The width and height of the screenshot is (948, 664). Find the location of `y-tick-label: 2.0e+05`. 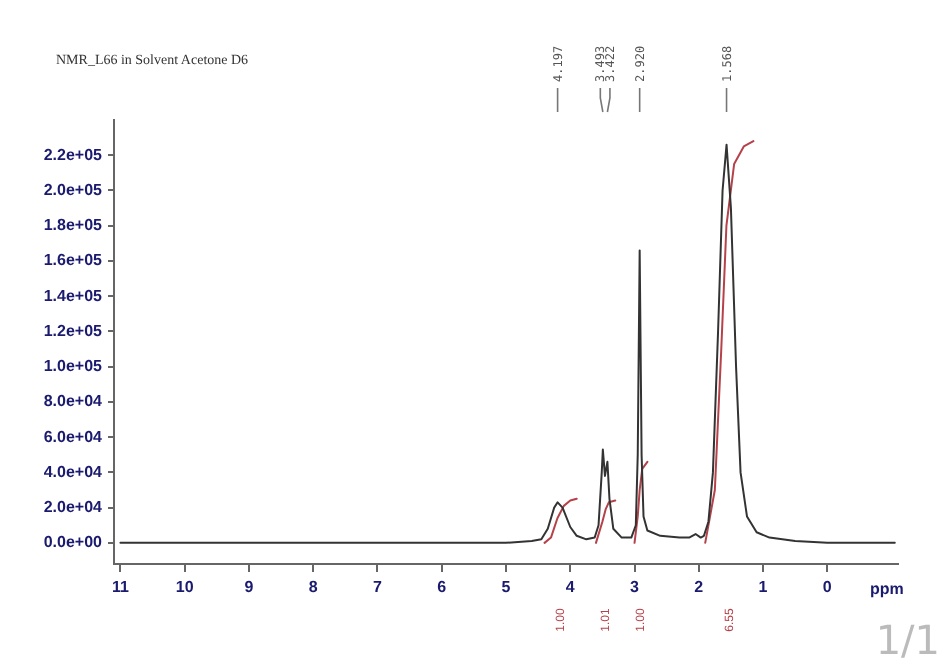

y-tick-label: 2.0e+05 is located at coordinates (73, 189).